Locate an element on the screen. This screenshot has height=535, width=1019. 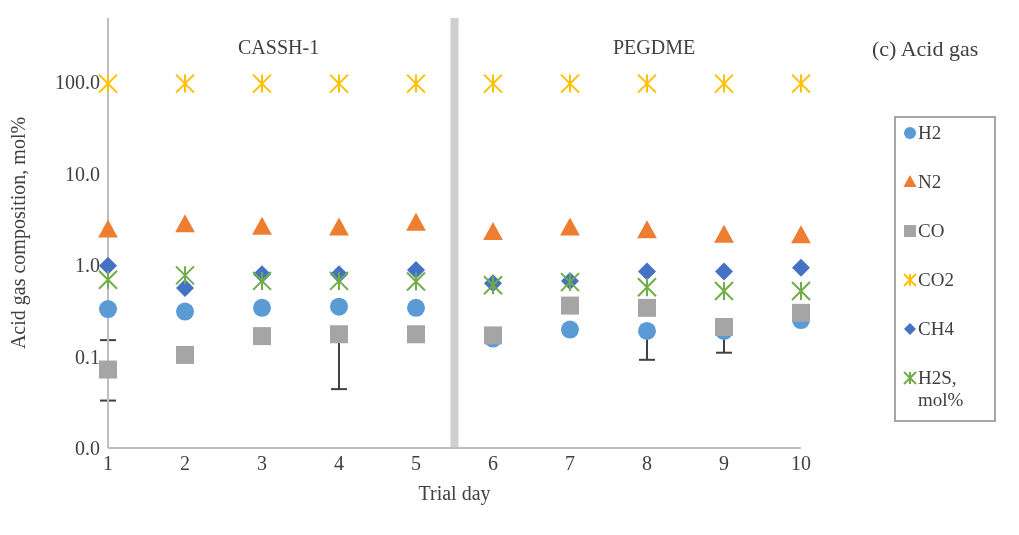
x-tick-label: 1 is located at coordinates (108, 463).